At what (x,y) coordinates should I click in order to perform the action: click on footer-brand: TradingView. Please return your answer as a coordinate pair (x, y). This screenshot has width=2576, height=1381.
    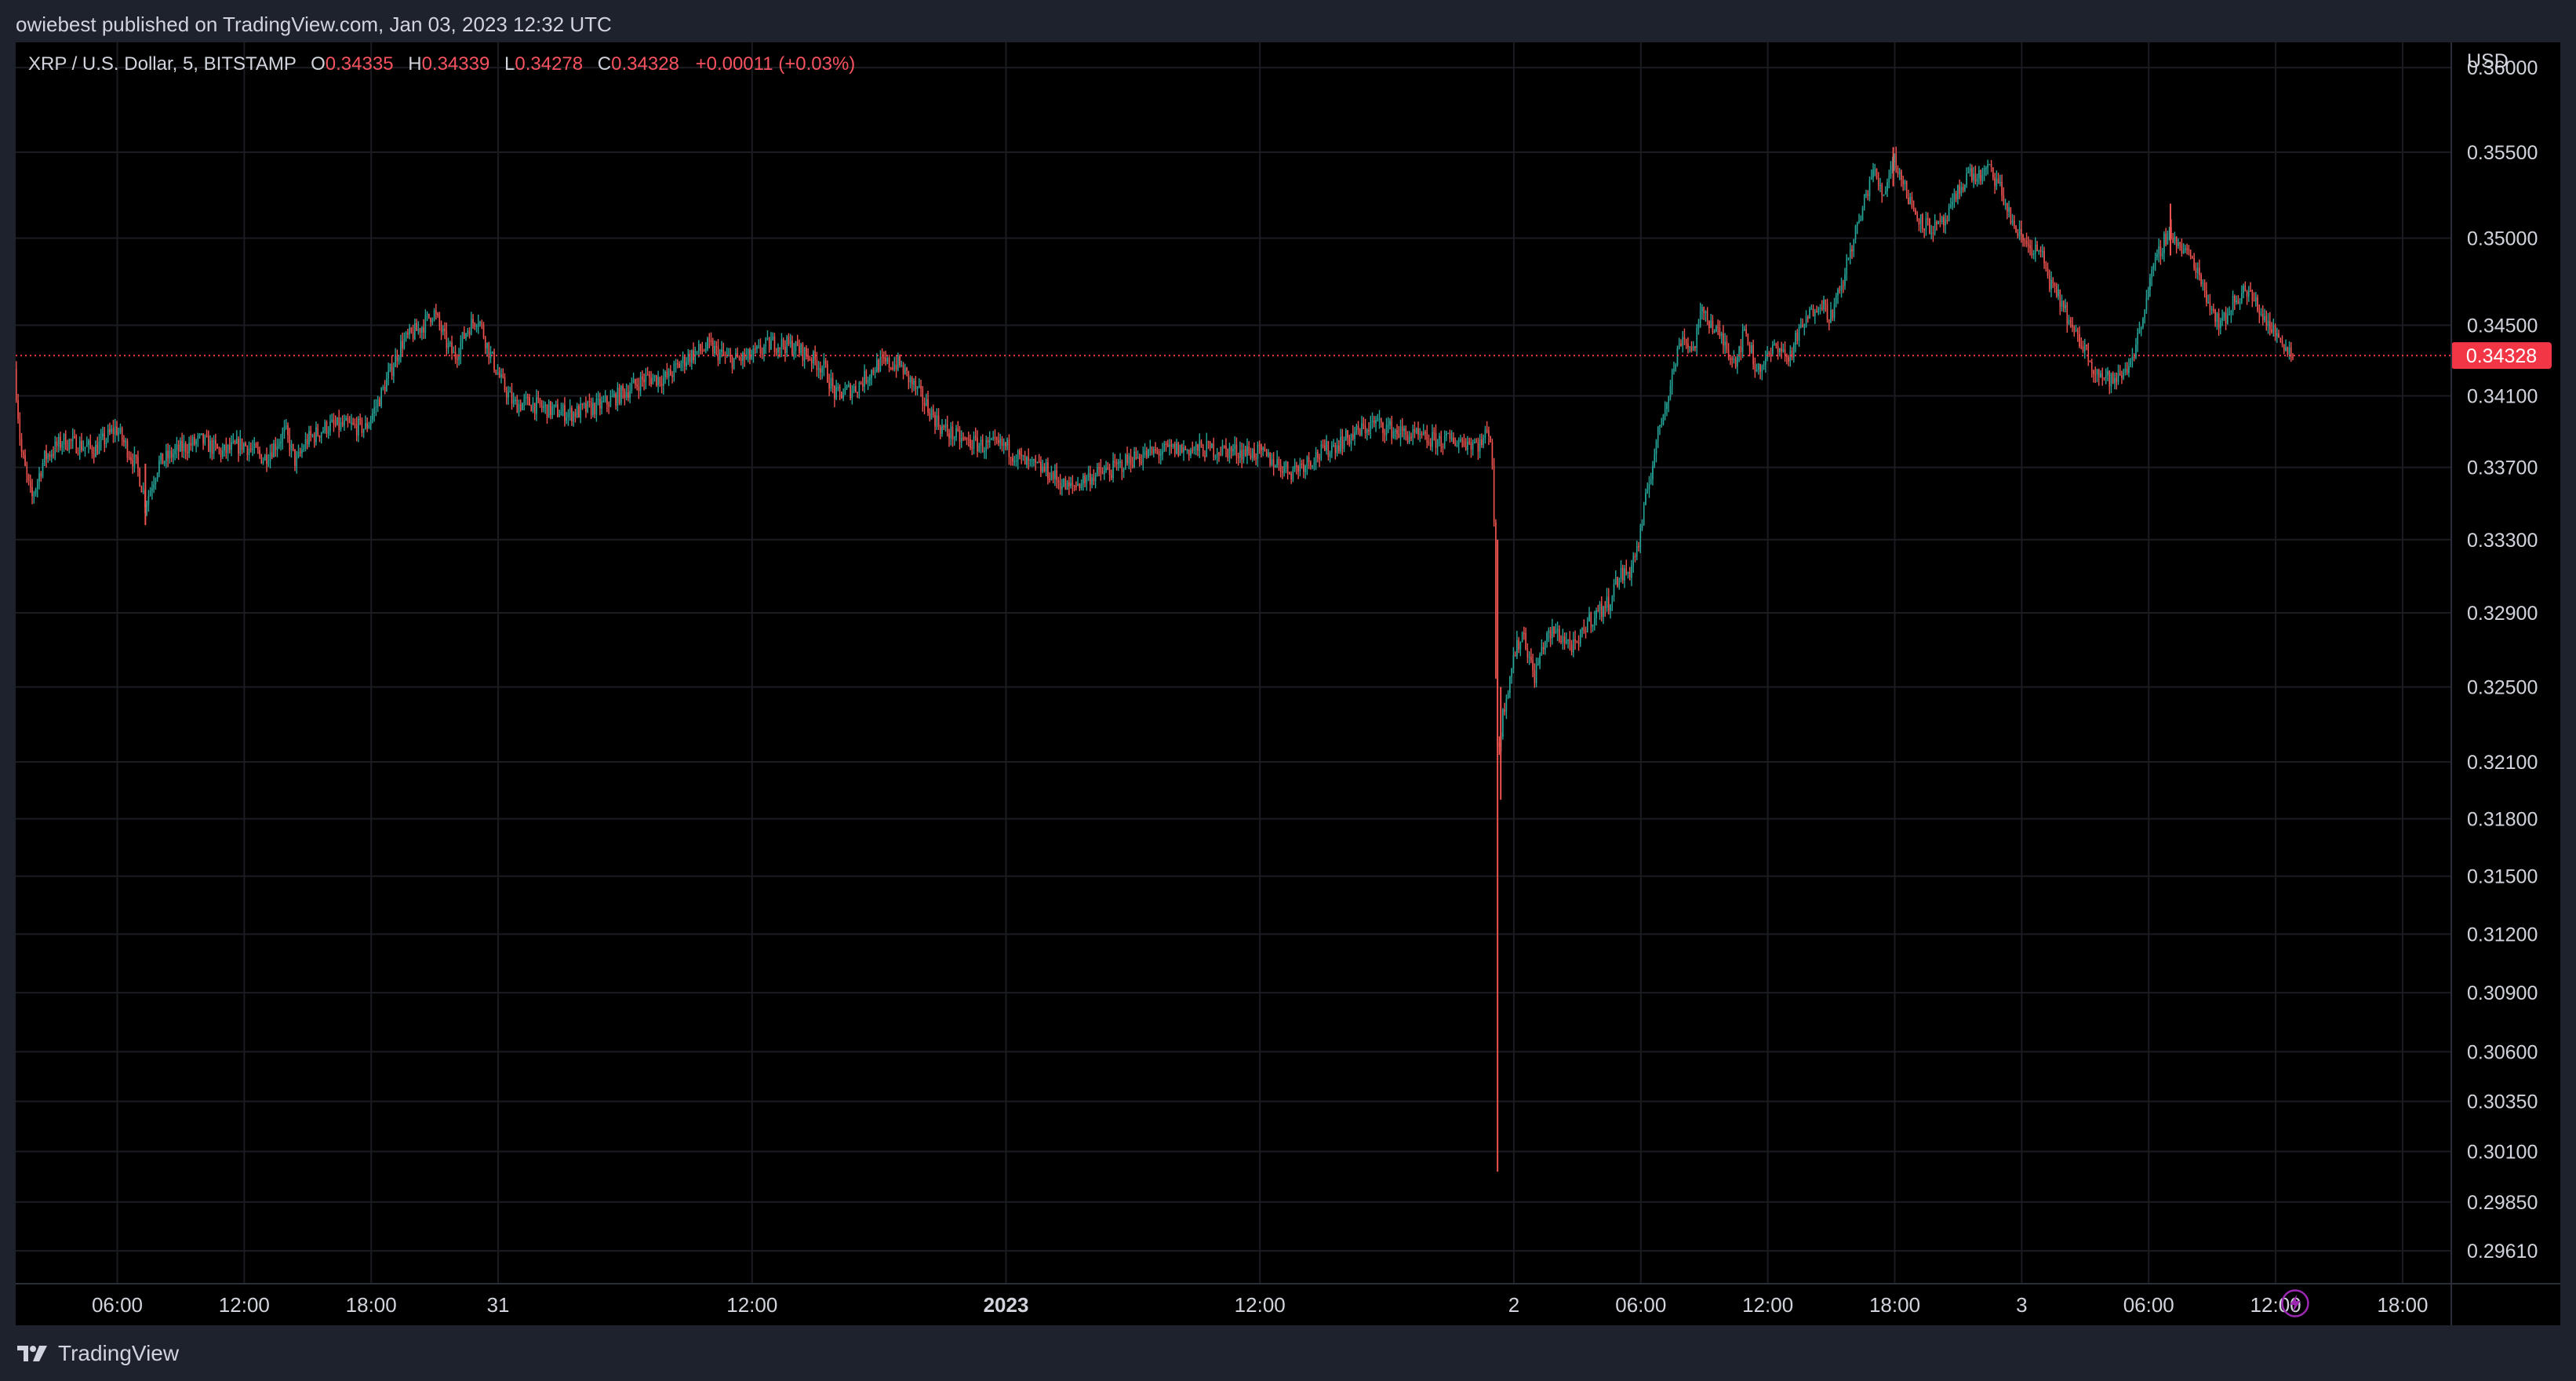
    Looking at the image, I should click on (97, 1353).